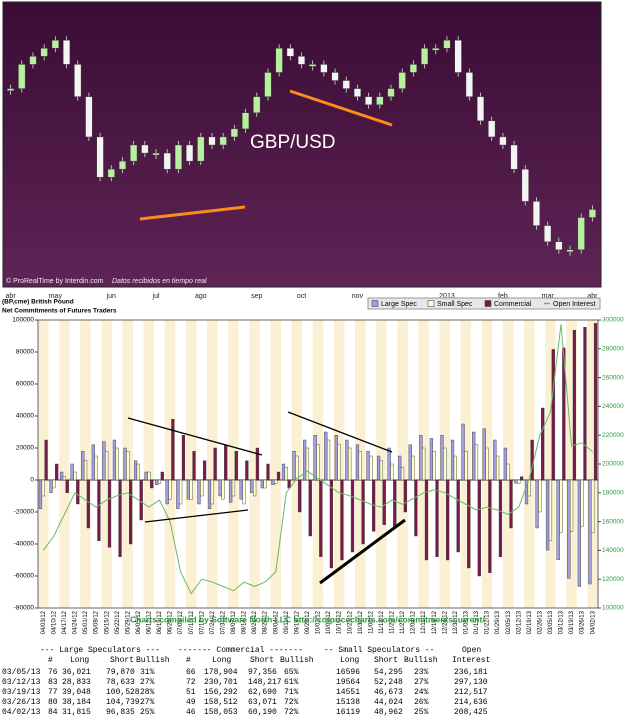  I want to click on x-tick-label: 04/03/12, so click(44, 622).